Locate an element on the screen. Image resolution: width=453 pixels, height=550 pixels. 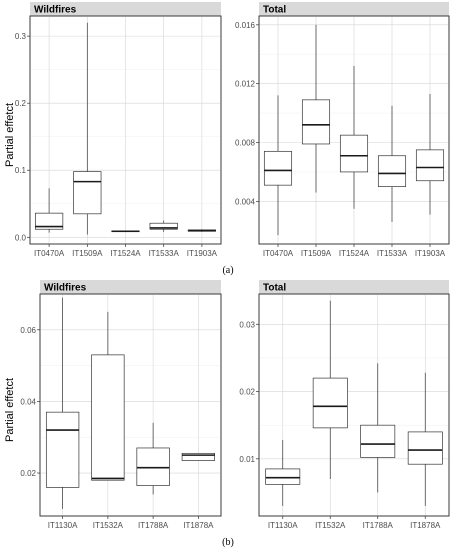
x-tick-label-b-total: IT1130A is located at coordinates (283, 525).